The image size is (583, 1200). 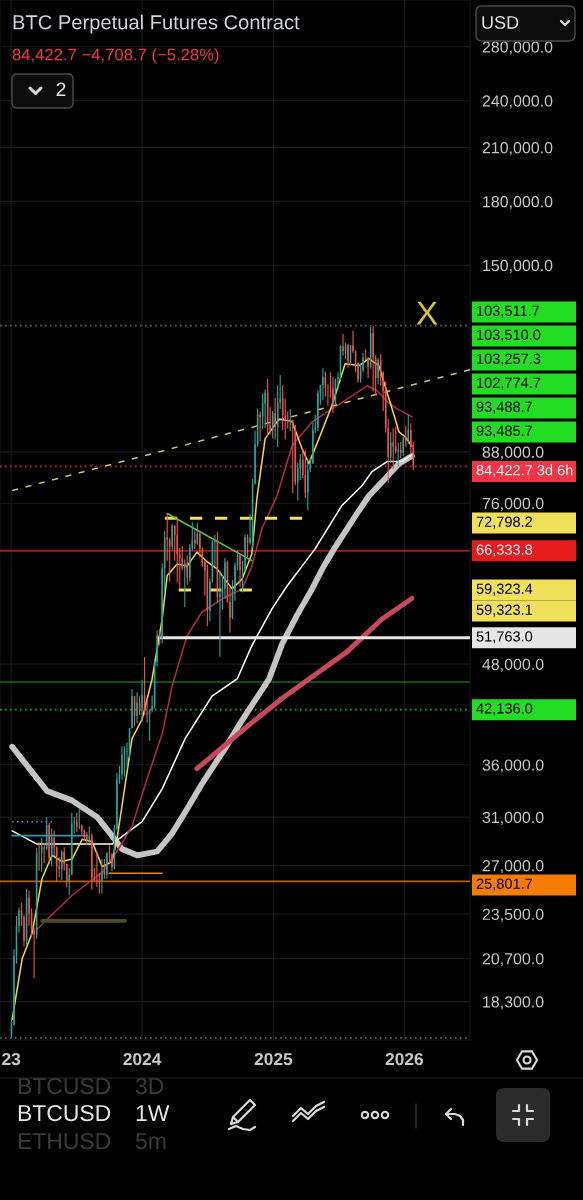 I want to click on y-tick-label: 23,500.0, so click(x=513, y=915).